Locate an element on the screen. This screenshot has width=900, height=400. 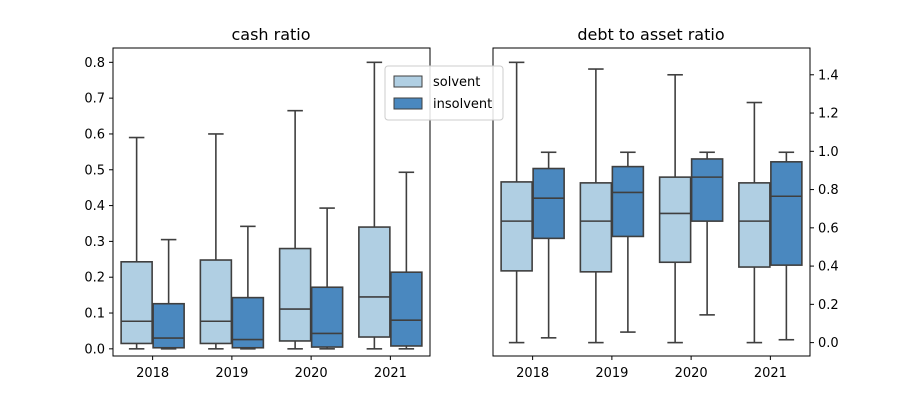
debt-to-asset-ratio-title: debt to asset ratio is located at coordinates (650, 34).